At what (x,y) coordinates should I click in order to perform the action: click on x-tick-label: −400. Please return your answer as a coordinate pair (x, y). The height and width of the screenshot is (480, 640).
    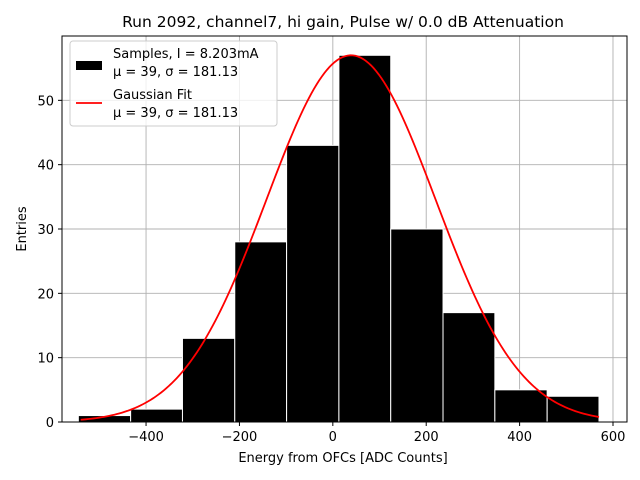
    Looking at the image, I should click on (146, 437).